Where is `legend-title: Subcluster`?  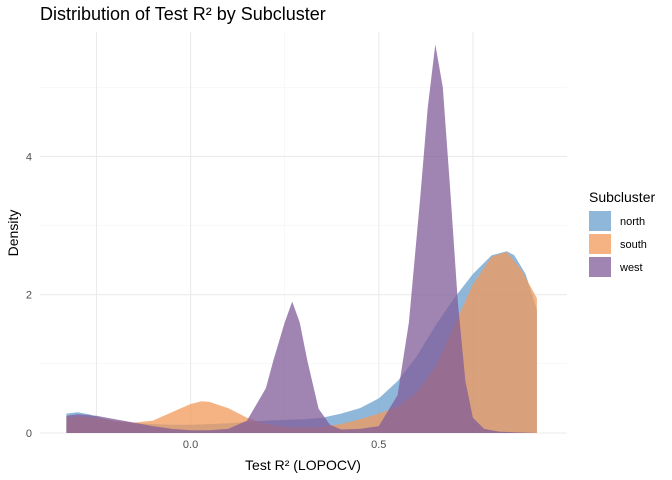
legend-title: Subcluster is located at coordinates (622, 197).